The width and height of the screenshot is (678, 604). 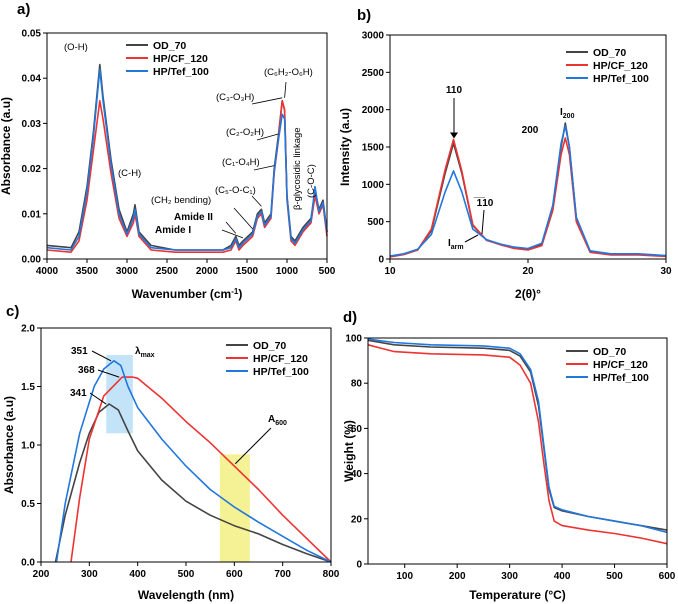 What do you see at coordinates (345, 147) in the screenshot?
I see `y-axis-label: Intensity (a.u)` at bounding box center [345, 147].